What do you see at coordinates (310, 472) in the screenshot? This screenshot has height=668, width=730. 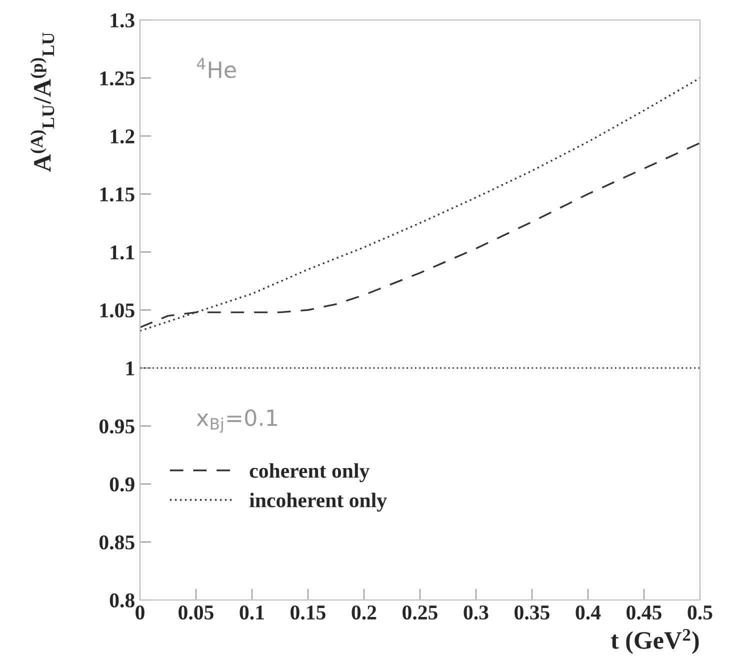 I see `legend-label: coherent only` at bounding box center [310, 472].